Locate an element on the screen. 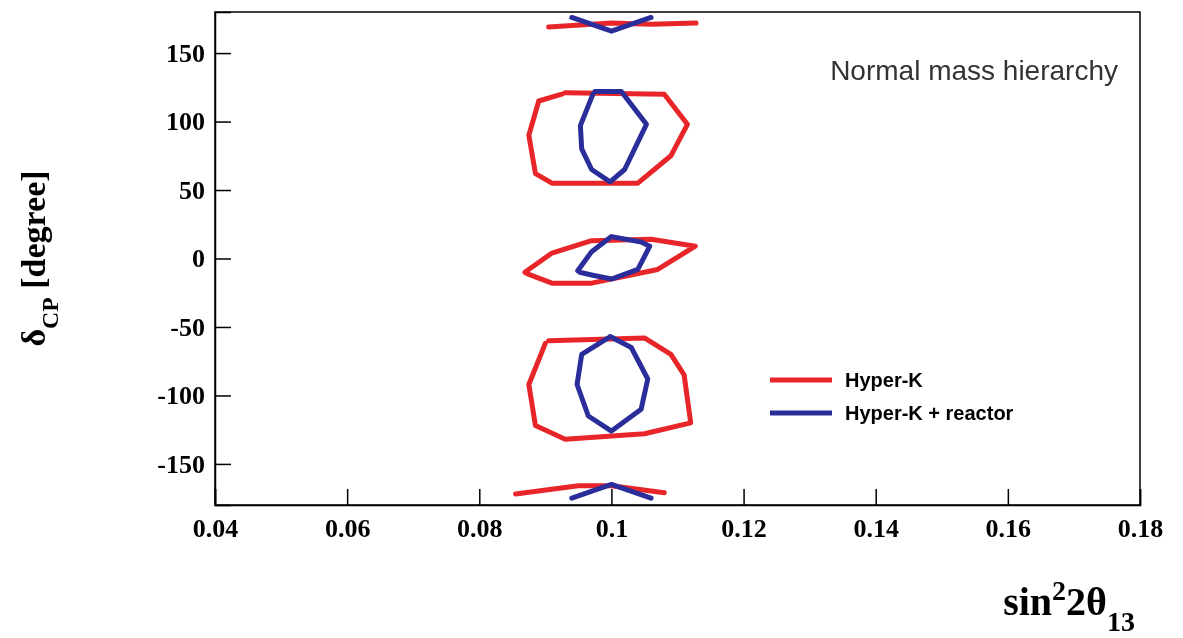  x-tick-label: 0.06 is located at coordinates (347, 529).